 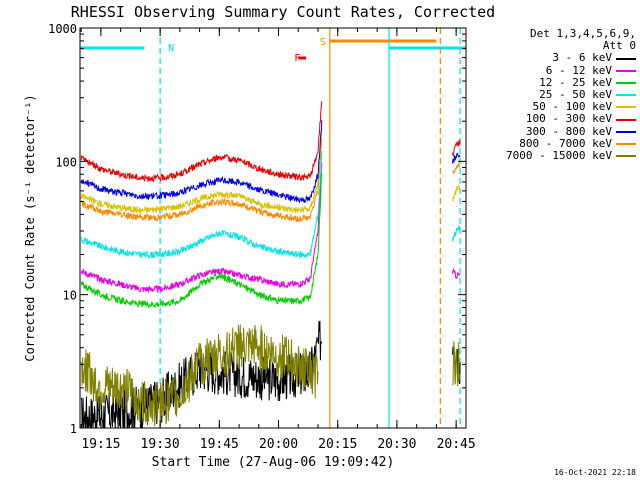 I want to click on legend-item: 3 - 6 keV, so click(x=561, y=58).